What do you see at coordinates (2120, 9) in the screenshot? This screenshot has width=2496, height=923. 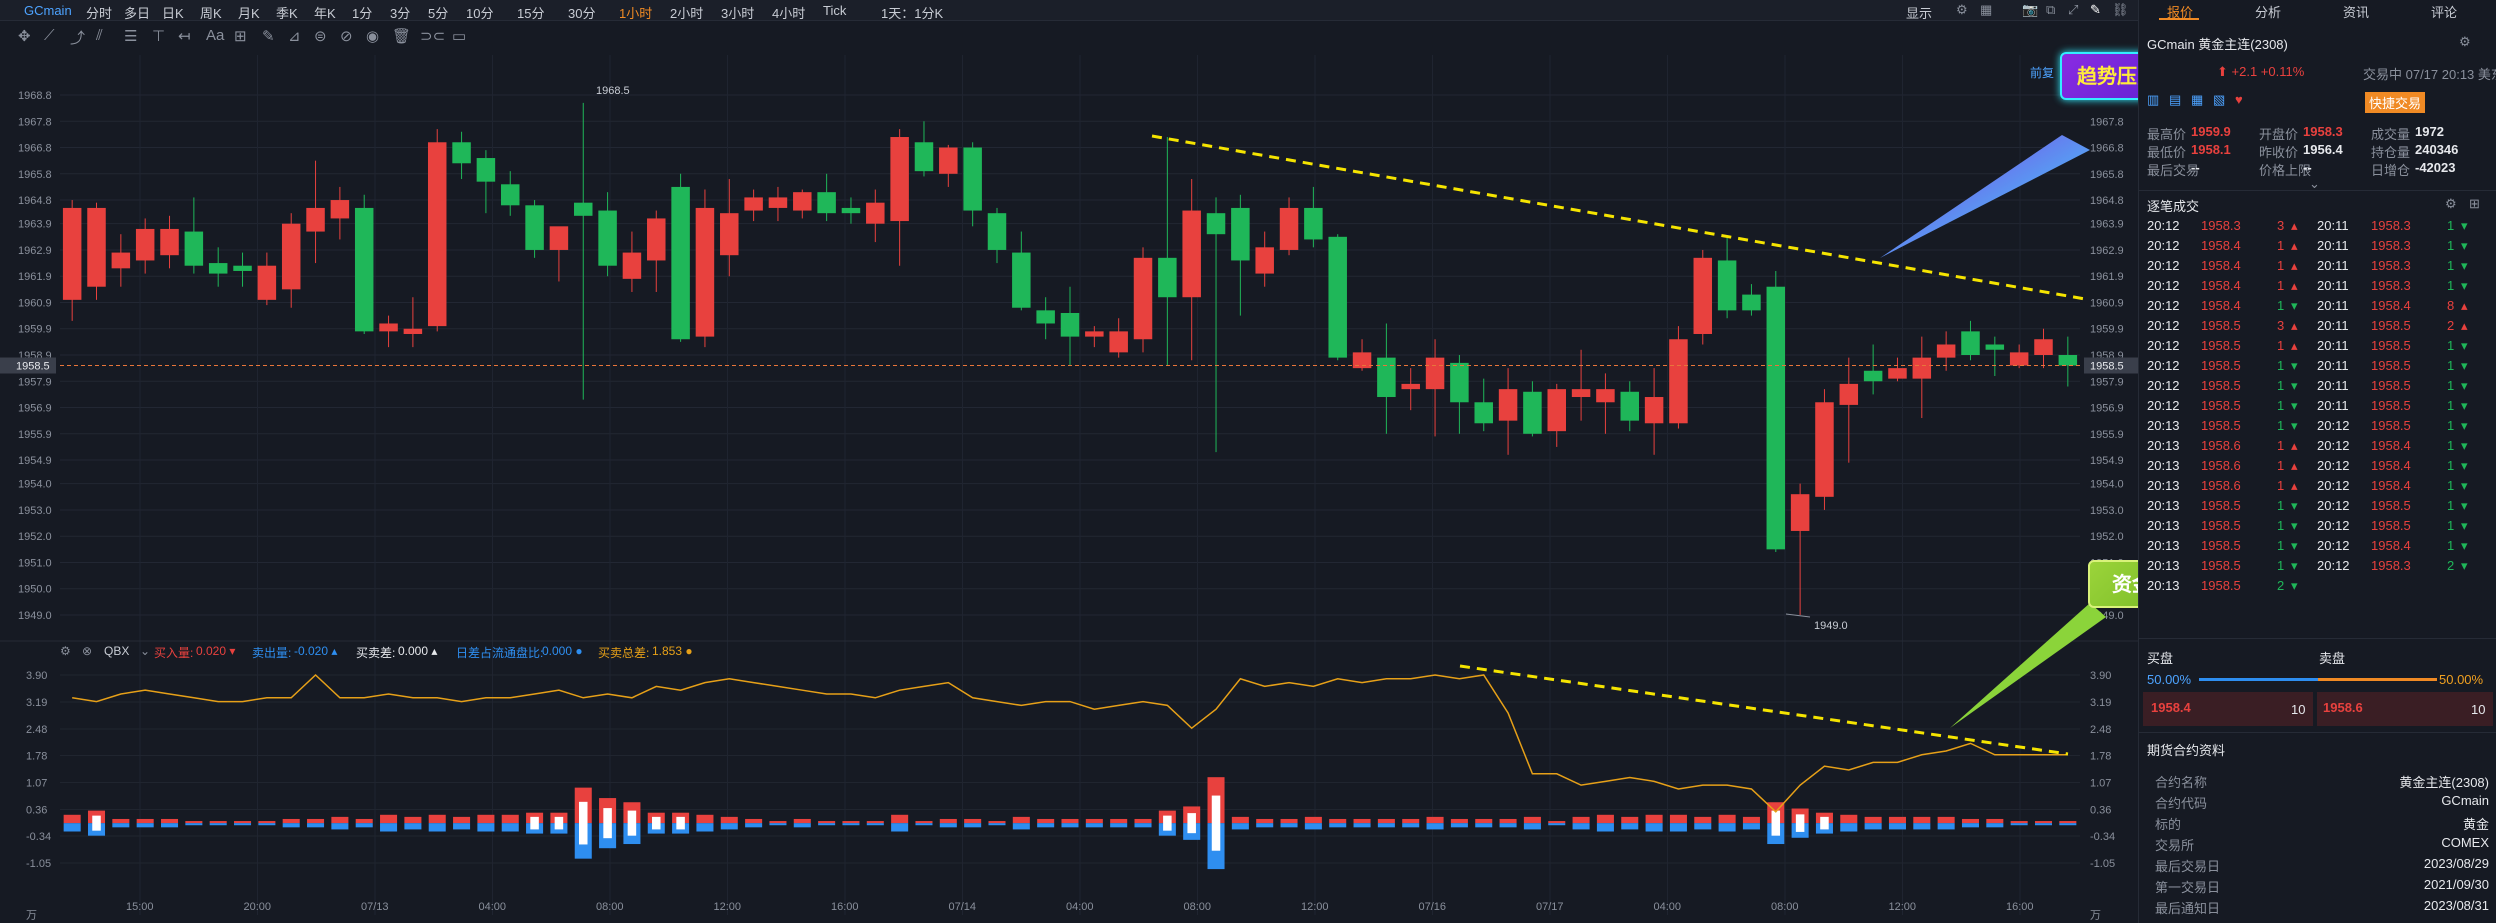 I see `link-icon: ⛓` at bounding box center [2120, 9].